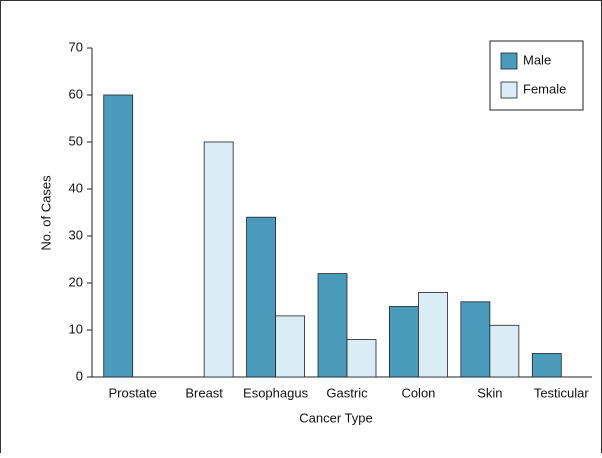 The image size is (602, 458). Describe the element at coordinates (76, 46) in the screenshot. I see `y-tick-label: 70` at that location.